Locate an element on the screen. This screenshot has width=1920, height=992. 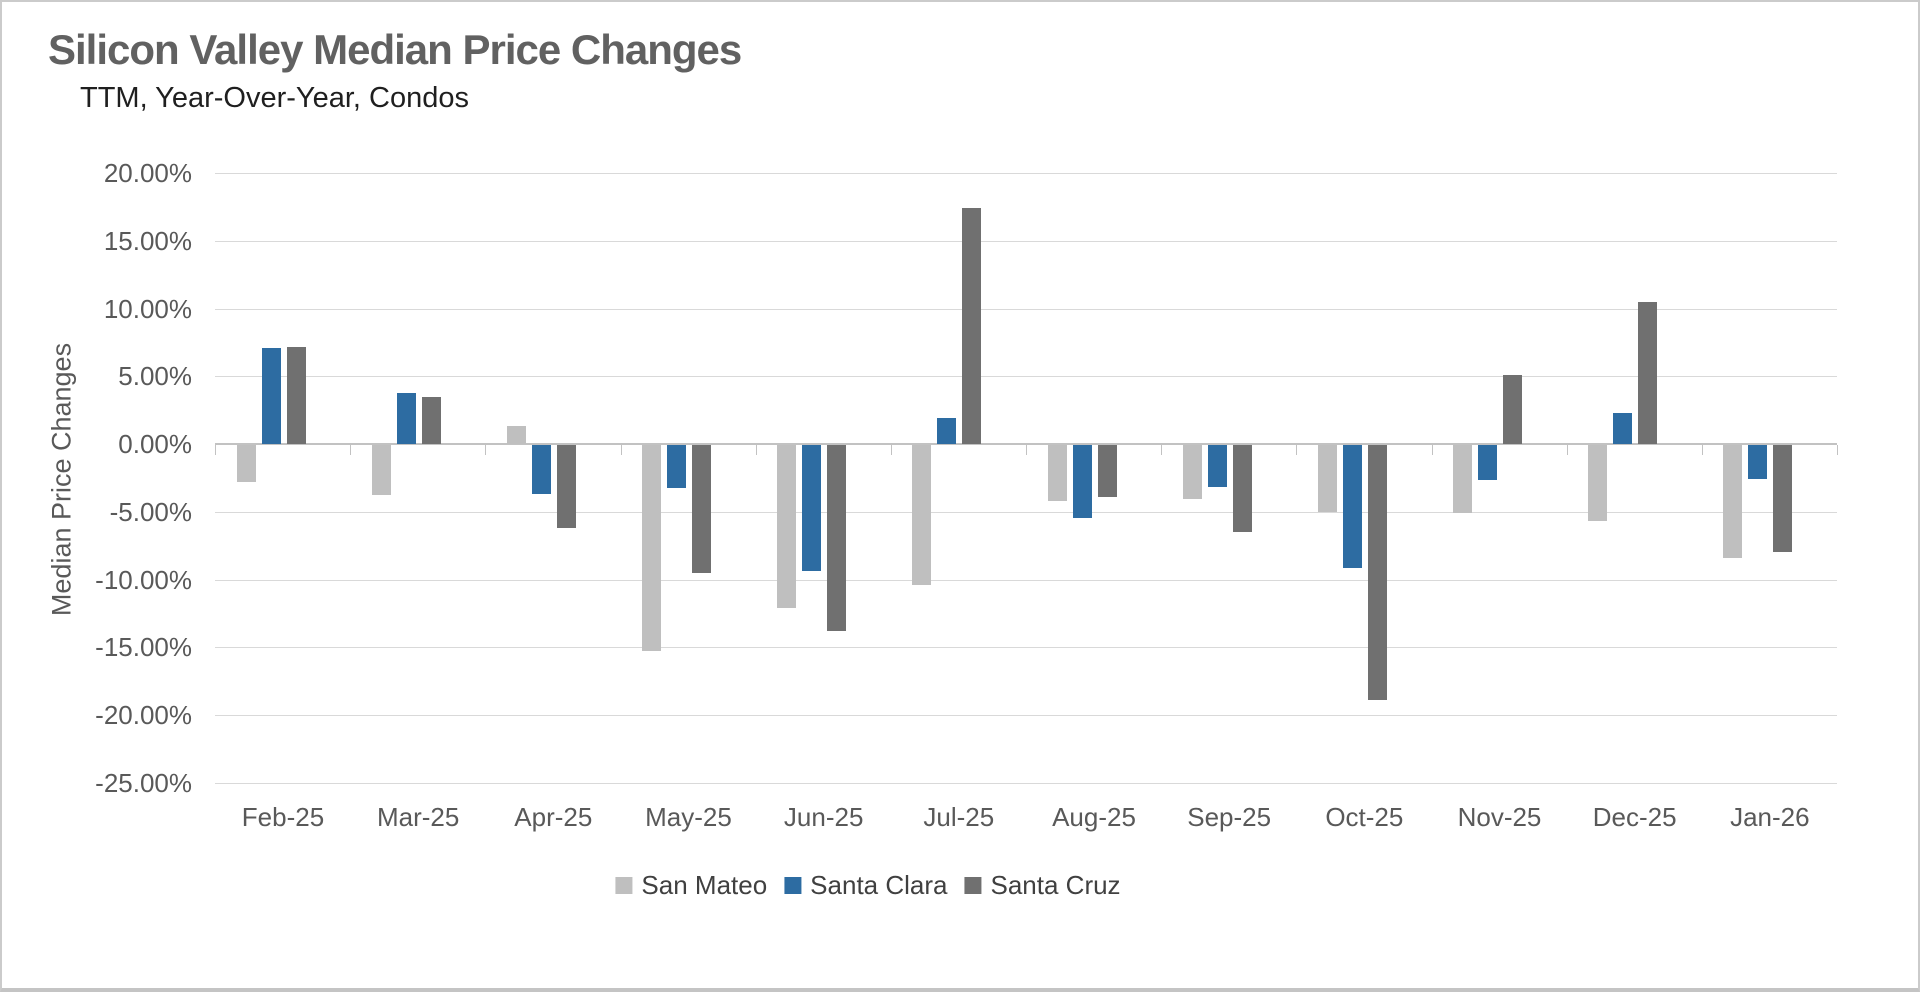
y-tick-label: 5.00% is located at coordinates (155, 376).